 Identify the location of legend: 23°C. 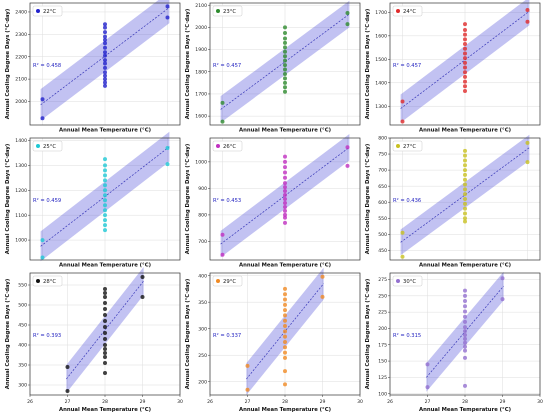
(227, 11).